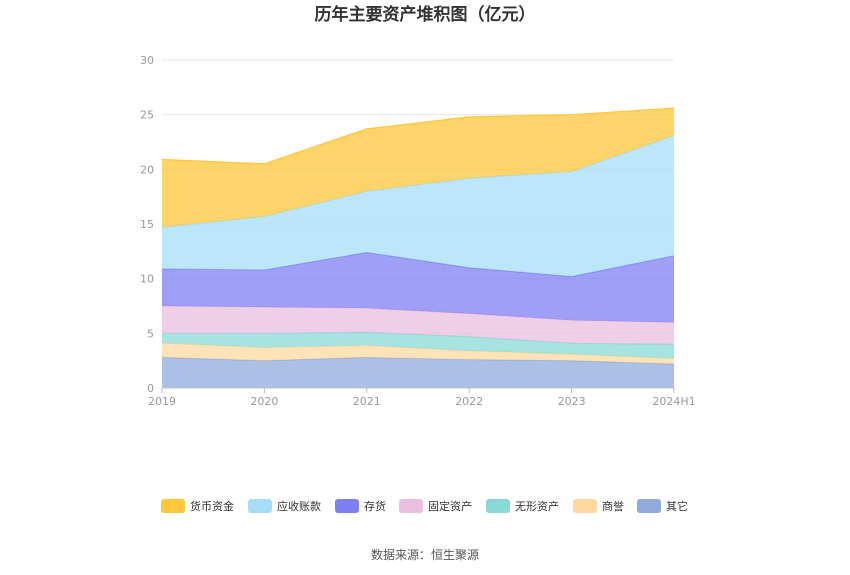 Image resolution: width=850 pixels, height=575 pixels. What do you see at coordinates (147, 224) in the screenshot?
I see `y-tick-label: 15` at bounding box center [147, 224].